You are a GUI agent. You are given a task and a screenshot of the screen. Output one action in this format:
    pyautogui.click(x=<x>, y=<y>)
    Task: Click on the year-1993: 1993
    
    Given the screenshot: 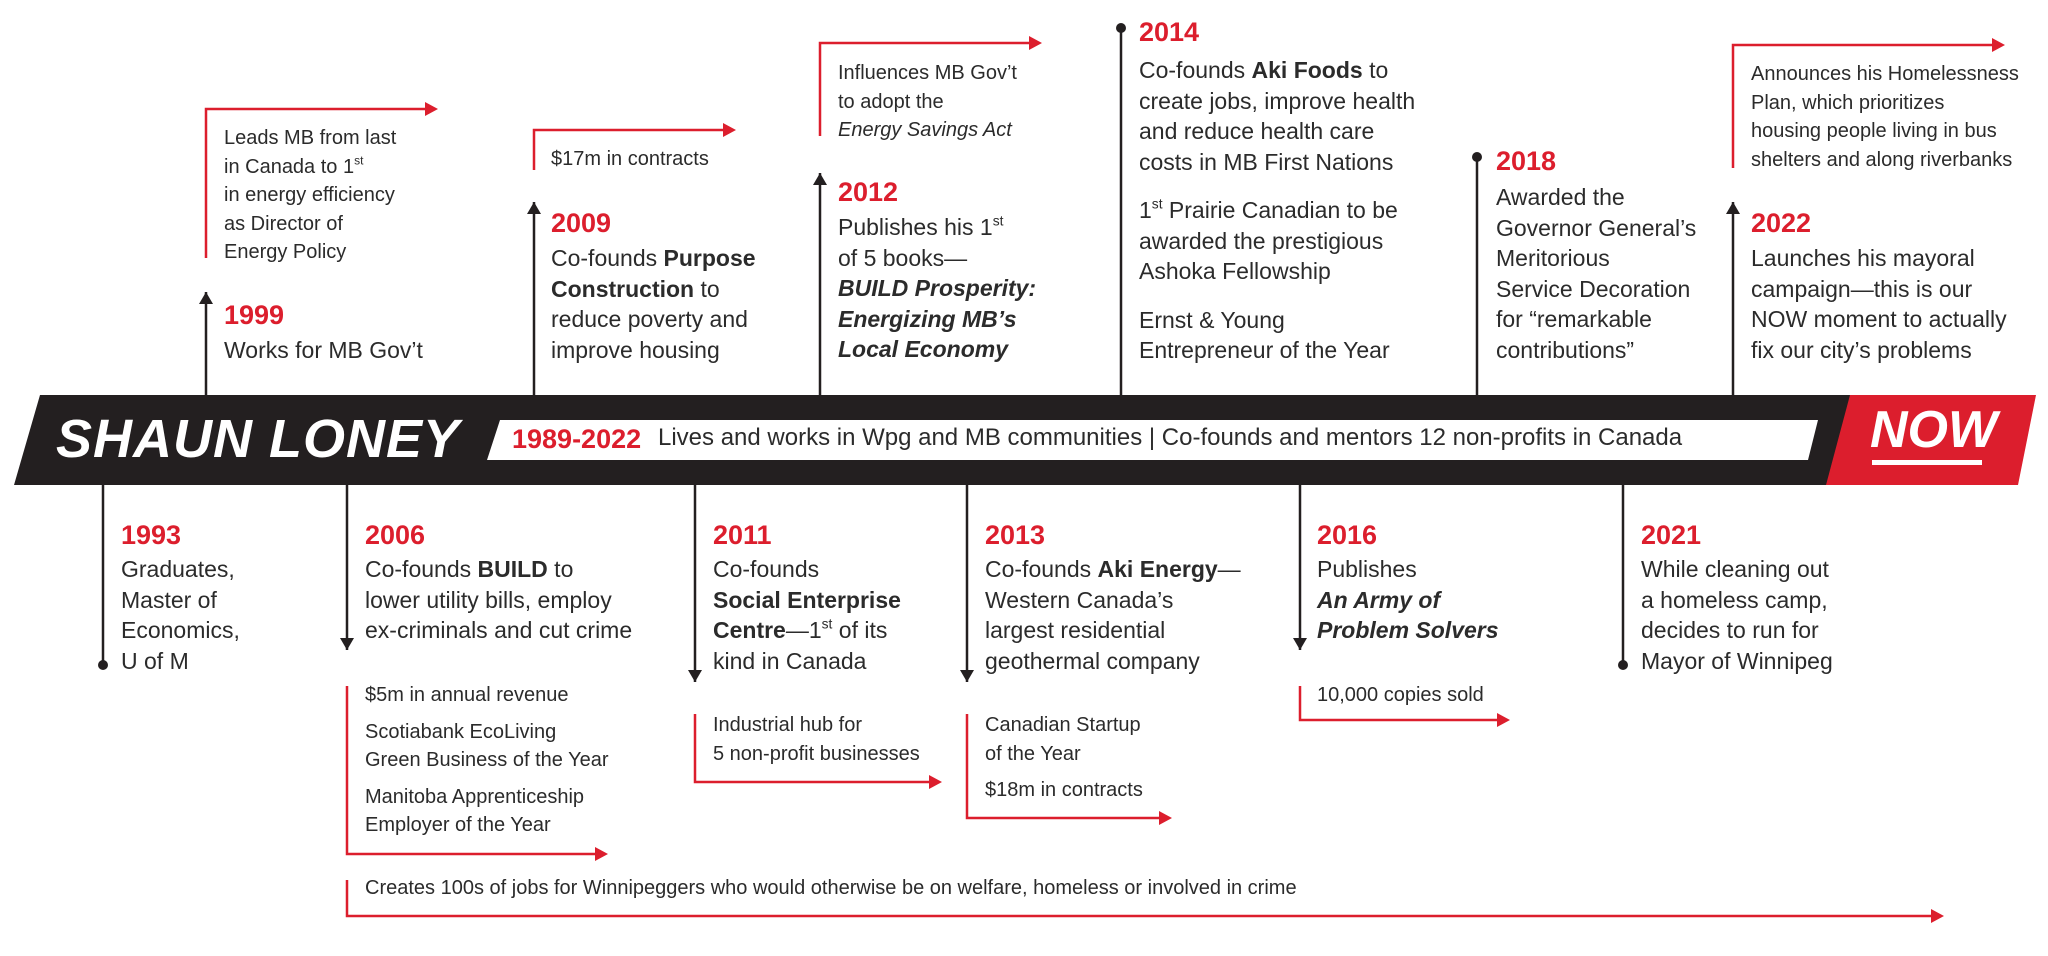 What is the action you would take?
    pyautogui.click(x=151, y=535)
    